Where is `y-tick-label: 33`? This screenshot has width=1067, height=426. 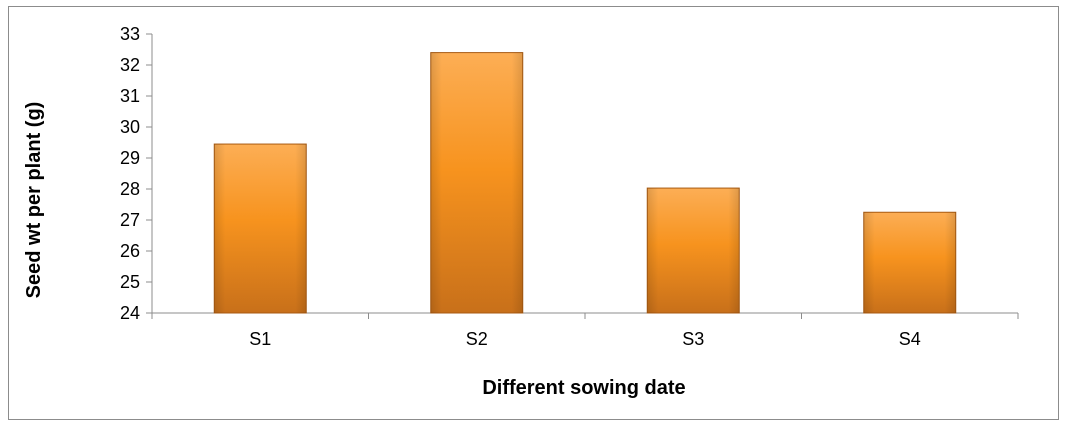
y-tick-label: 33 is located at coordinates (130, 34).